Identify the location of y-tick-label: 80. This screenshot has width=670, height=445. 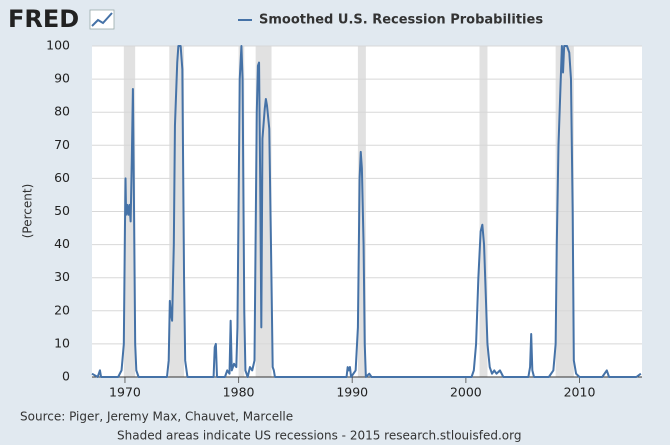
(62, 111).